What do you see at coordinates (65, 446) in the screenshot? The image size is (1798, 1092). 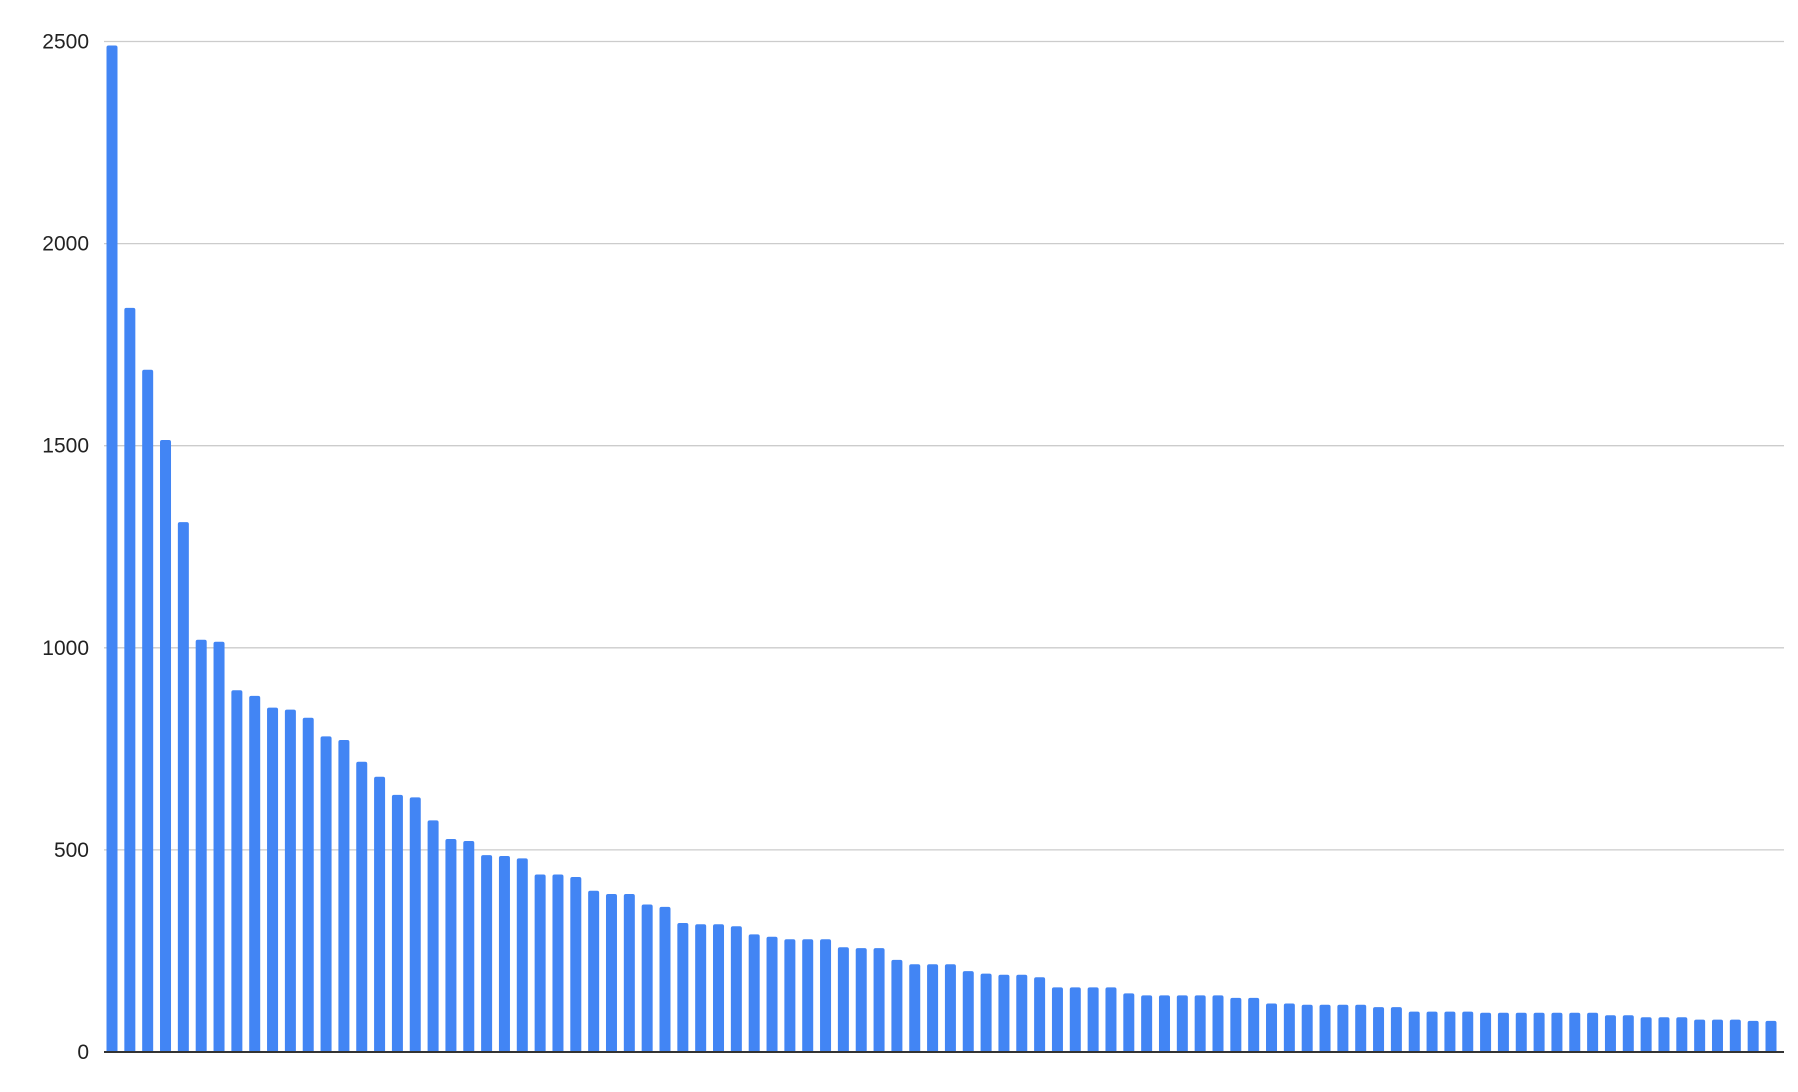 I see `y-tick-label: 1500` at bounding box center [65, 446].